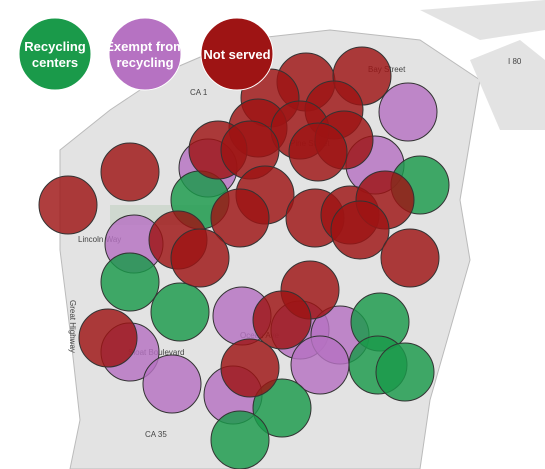 This screenshot has height=469, width=545. I want to click on legend-label: centers, so click(55, 62).